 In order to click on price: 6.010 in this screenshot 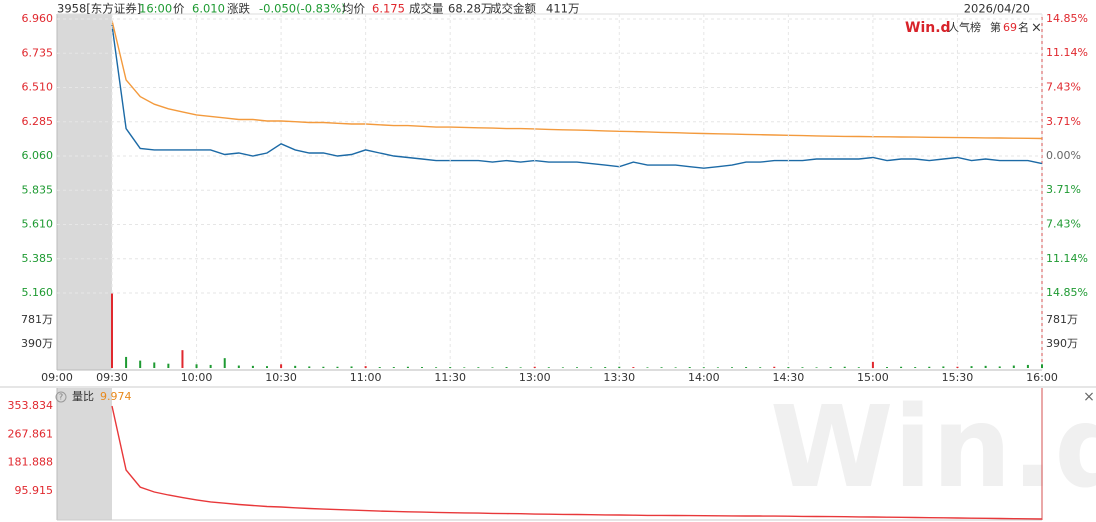, I will do `click(208, 9)`.